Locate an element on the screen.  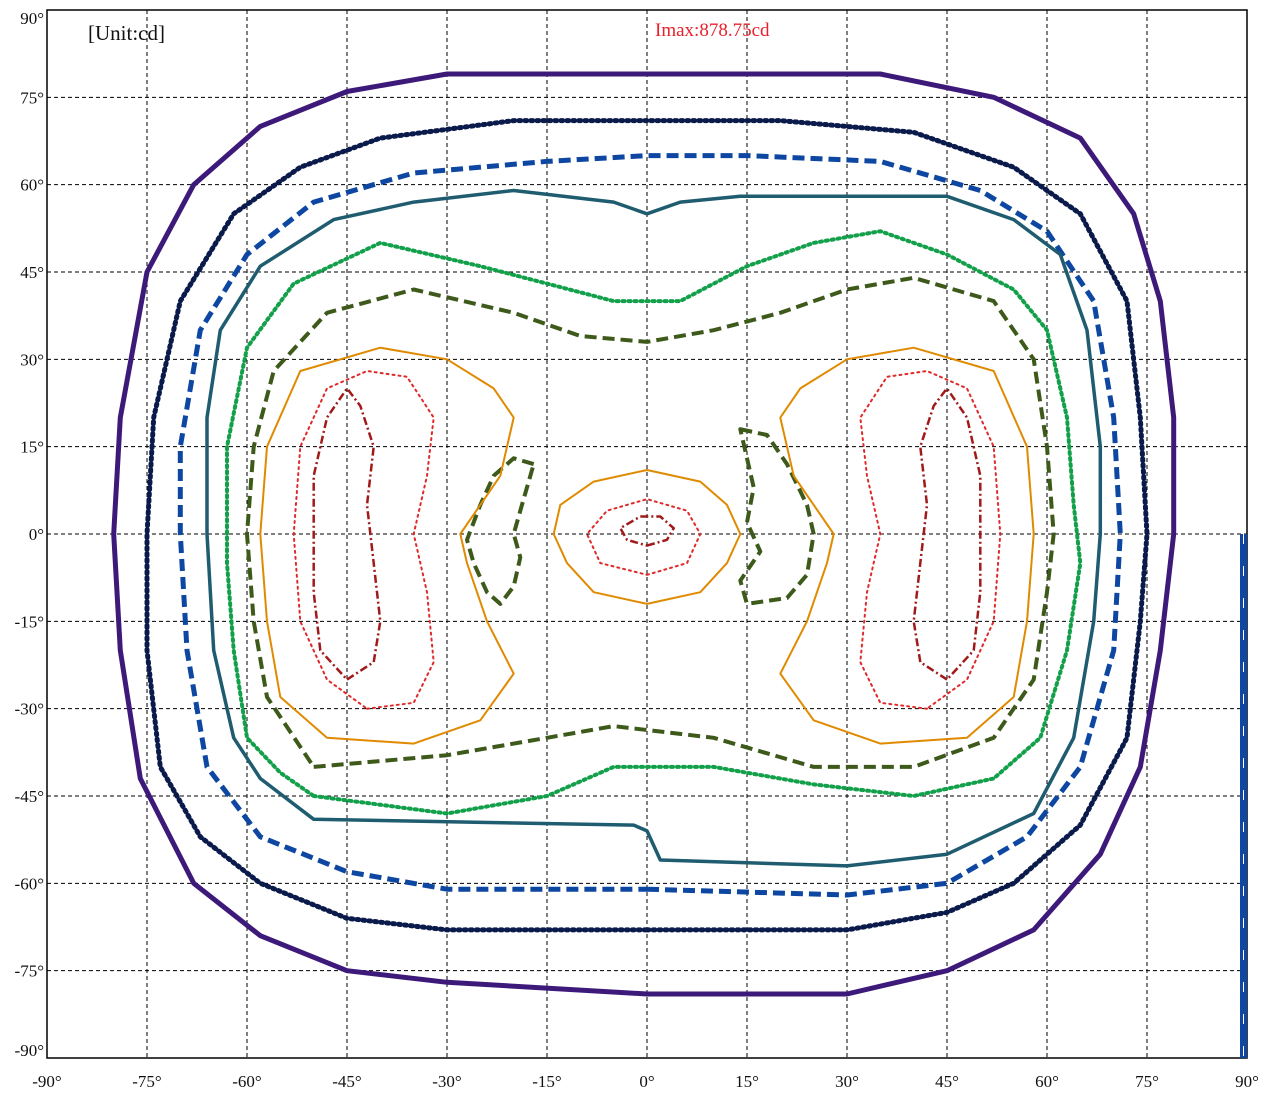
imax-label: Imax:878.75cd is located at coordinates (712, 30).